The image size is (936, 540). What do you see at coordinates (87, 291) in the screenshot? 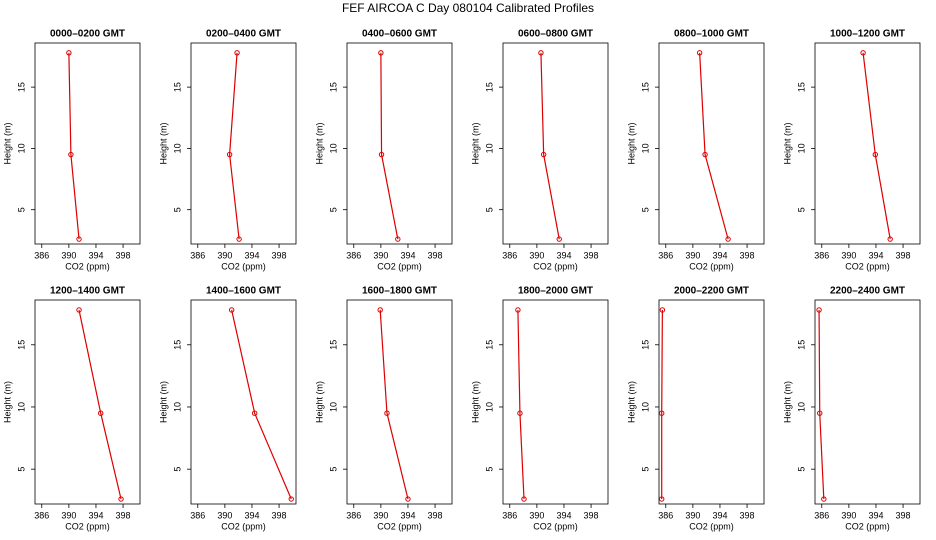
I see `panel-title: 1200–1400 GMT` at bounding box center [87, 291].